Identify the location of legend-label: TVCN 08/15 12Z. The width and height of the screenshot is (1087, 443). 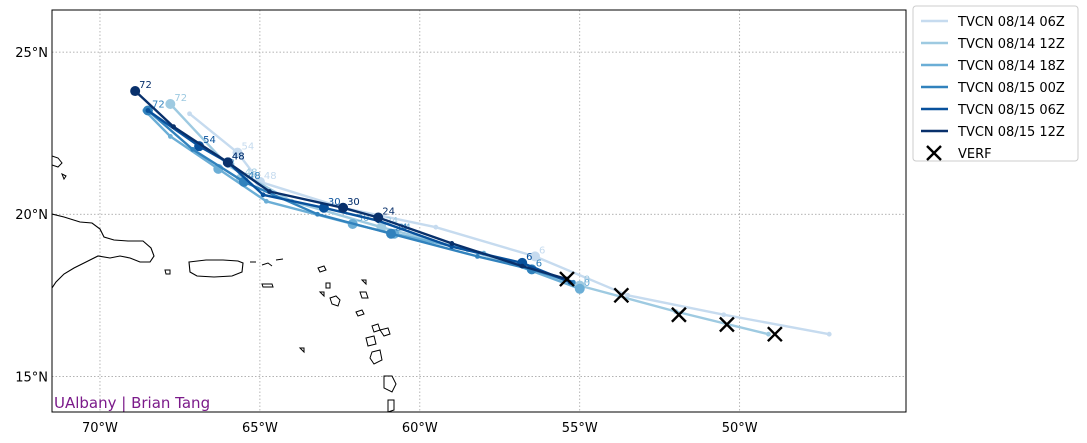
(1011, 132).